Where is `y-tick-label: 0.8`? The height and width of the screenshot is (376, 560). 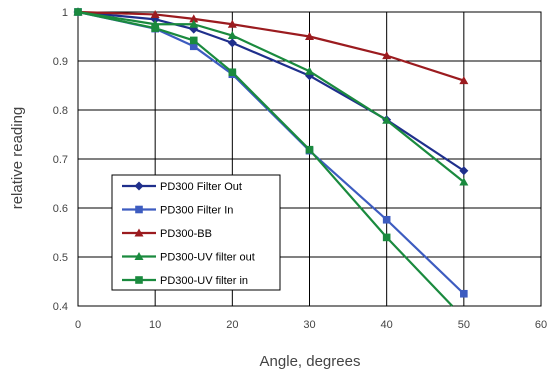
y-tick-label: 0.8 is located at coordinates (60, 111).